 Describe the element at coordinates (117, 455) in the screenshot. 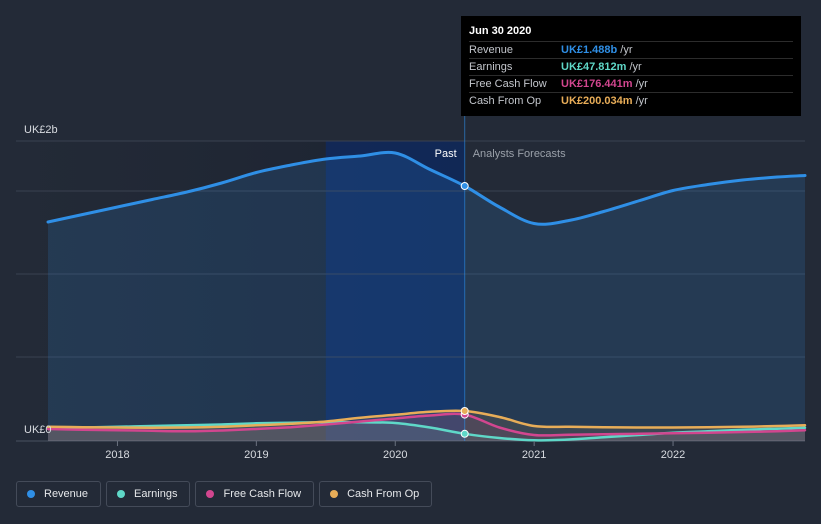

I see `x-tick-label: 2018` at that location.